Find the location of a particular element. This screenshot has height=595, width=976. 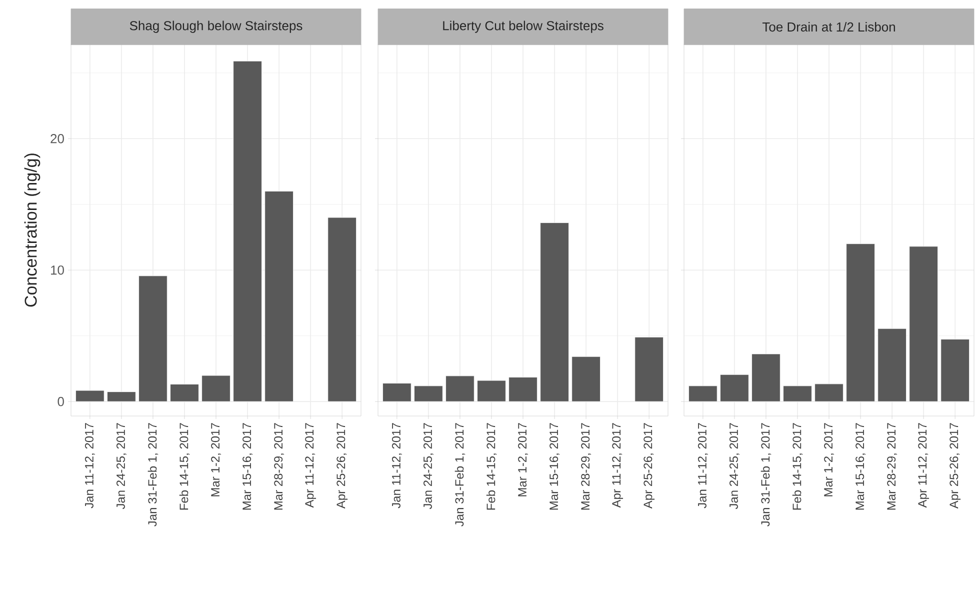

y-tick-label: 0 is located at coordinates (61, 401).